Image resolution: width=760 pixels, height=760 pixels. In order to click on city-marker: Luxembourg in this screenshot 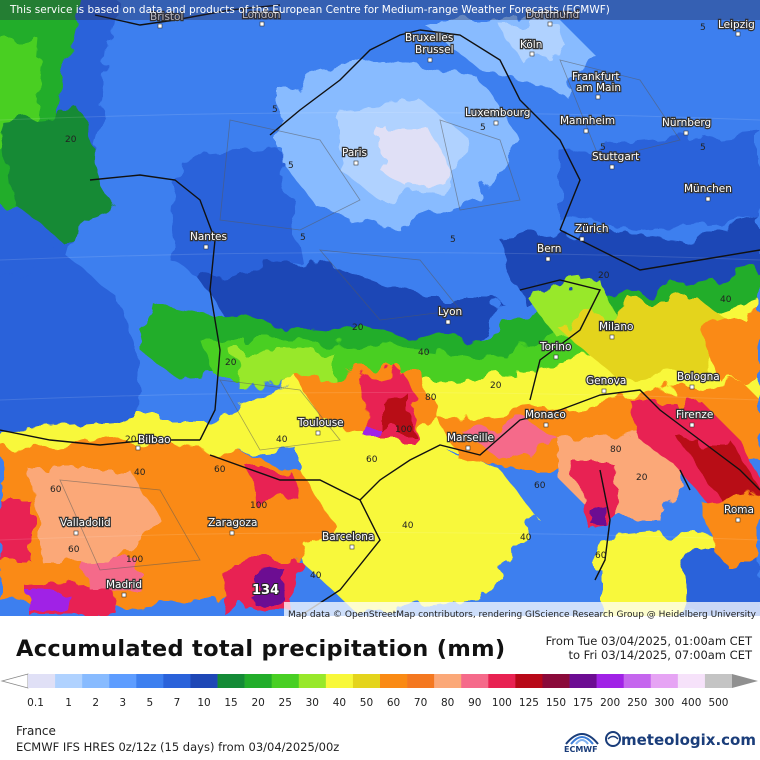, I will do `click(498, 116)`.